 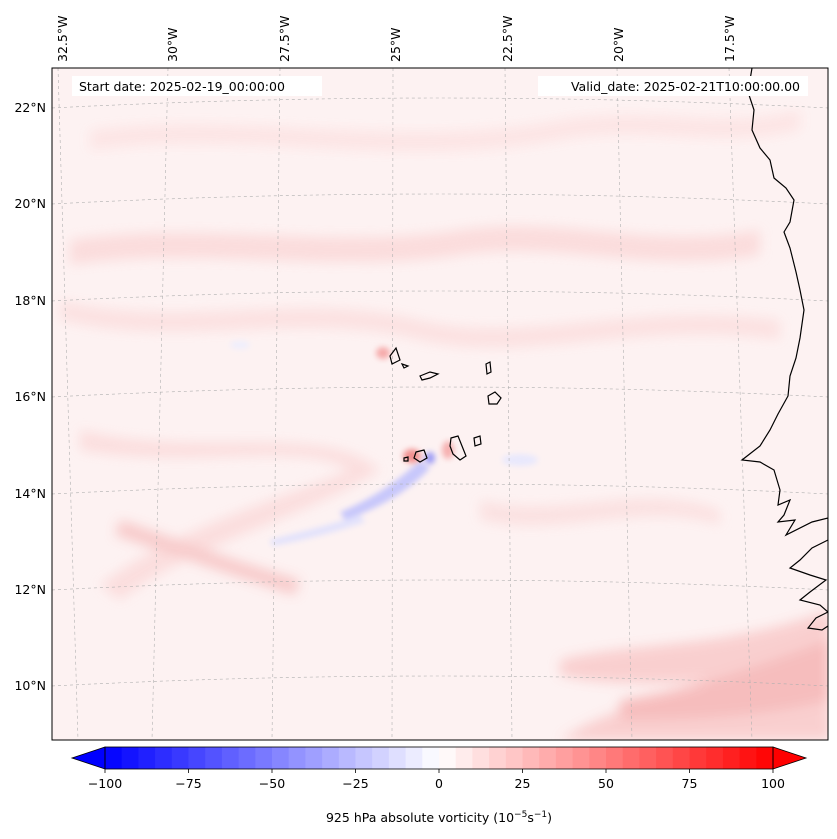 I want to click on lon-label: 25°W, so click(x=395, y=44).